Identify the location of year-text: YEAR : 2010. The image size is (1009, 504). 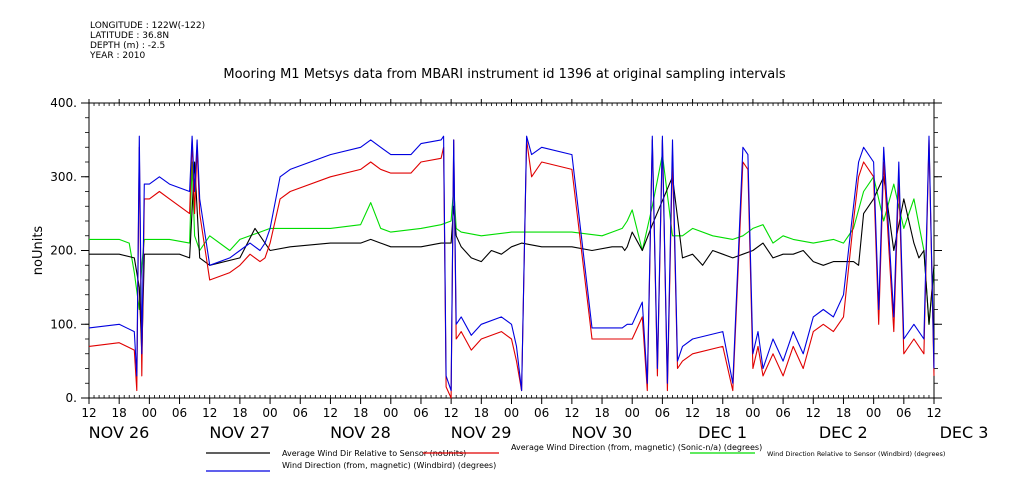
(118, 56).